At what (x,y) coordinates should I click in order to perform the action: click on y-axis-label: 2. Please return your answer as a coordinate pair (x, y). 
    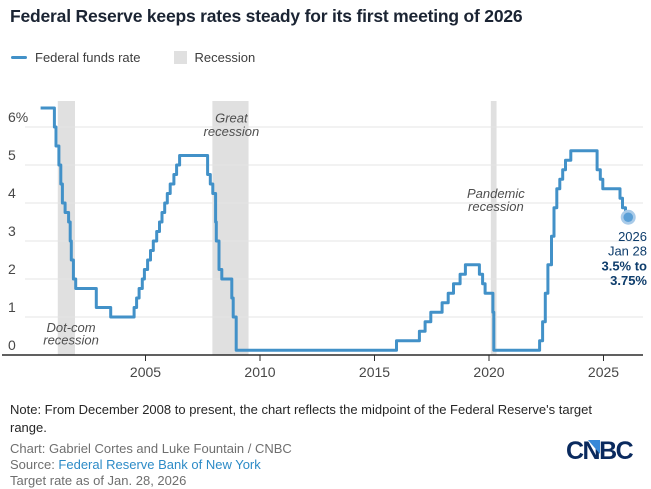
    Looking at the image, I should click on (12, 269).